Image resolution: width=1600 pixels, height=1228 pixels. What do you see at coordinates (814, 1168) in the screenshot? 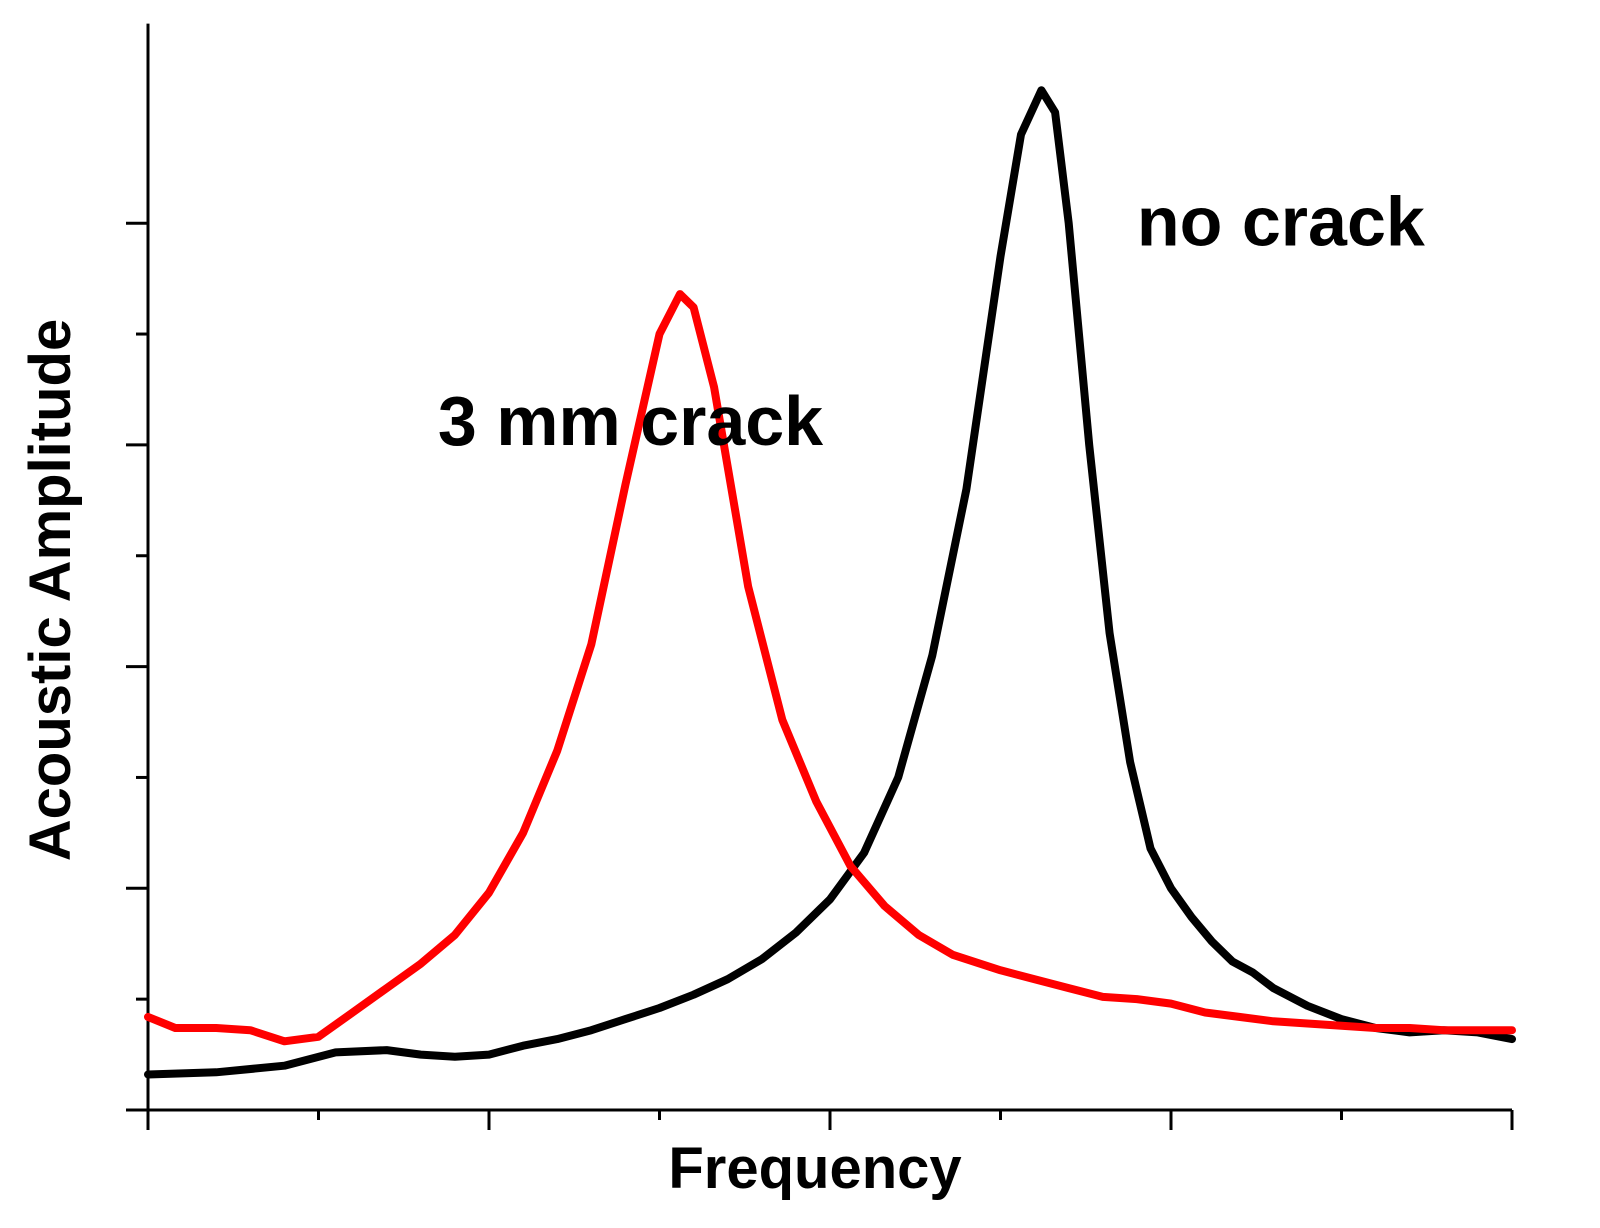
I see `x-axis-label: Frequency` at bounding box center [814, 1168].